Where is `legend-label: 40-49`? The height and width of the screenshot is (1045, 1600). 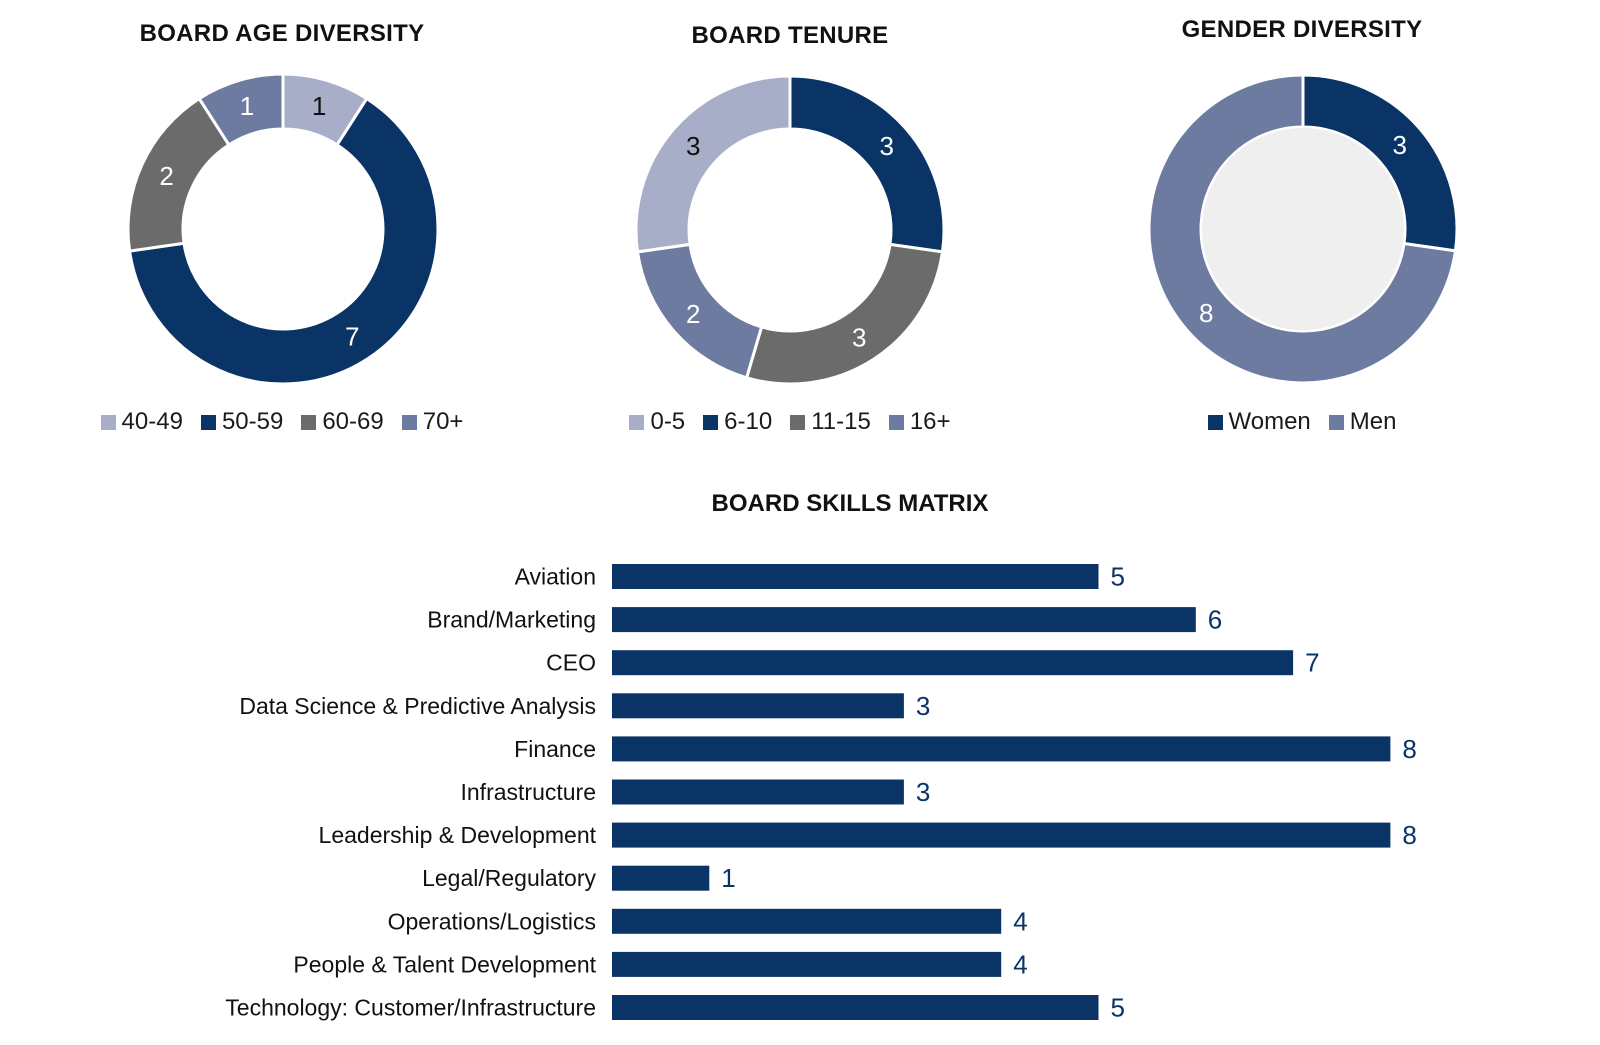 legend-label: 40-49 is located at coordinates (152, 421).